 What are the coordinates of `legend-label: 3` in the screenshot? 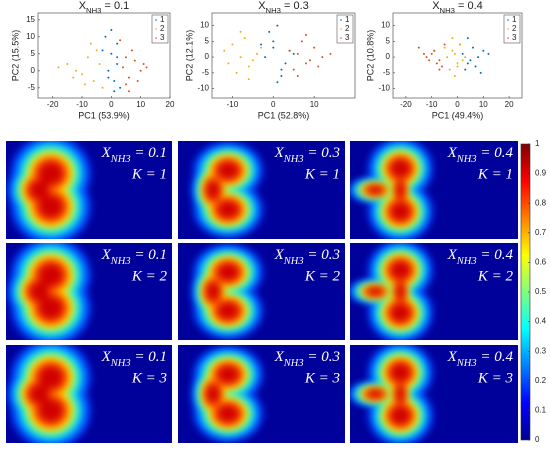 It's located at (347, 37).